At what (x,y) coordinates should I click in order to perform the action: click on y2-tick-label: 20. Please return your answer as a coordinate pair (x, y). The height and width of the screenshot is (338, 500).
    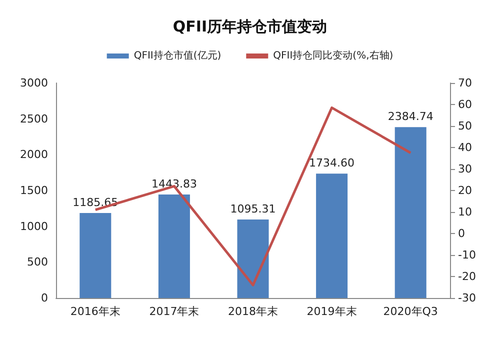
    Looking at the image, I should click on (465, 190).